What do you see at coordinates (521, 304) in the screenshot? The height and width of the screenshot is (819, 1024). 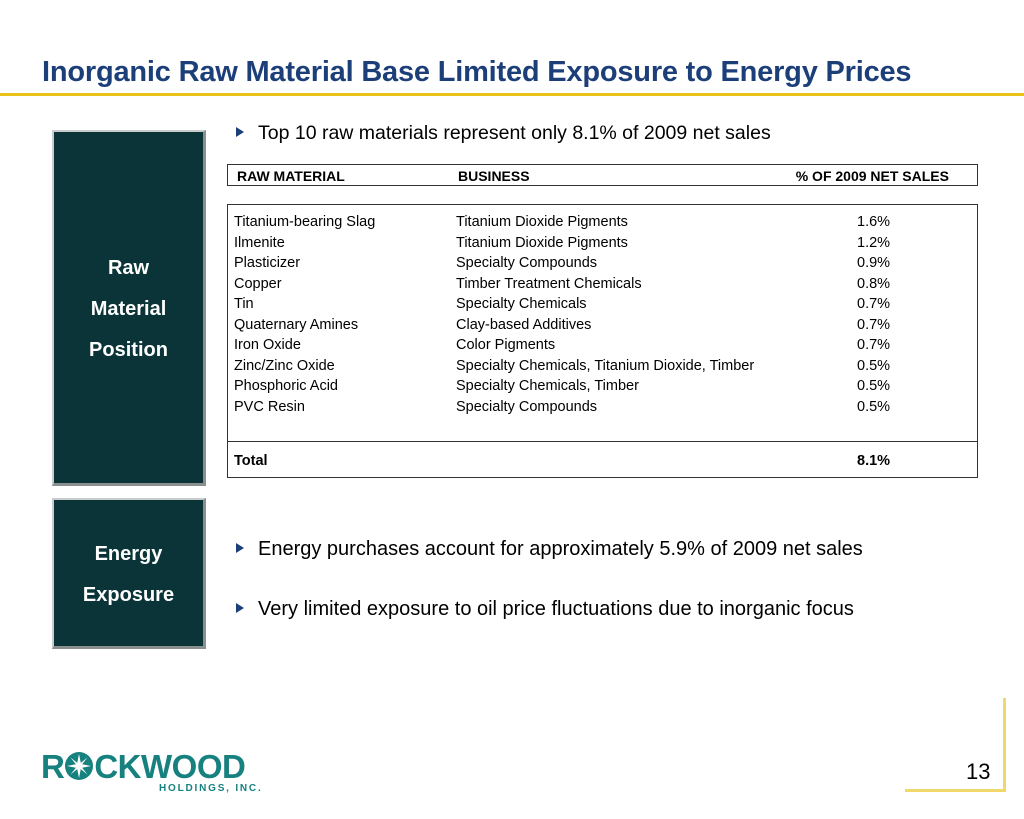 I see `cell-business: Specialty Chemicals` at bounding box center [521, 304].